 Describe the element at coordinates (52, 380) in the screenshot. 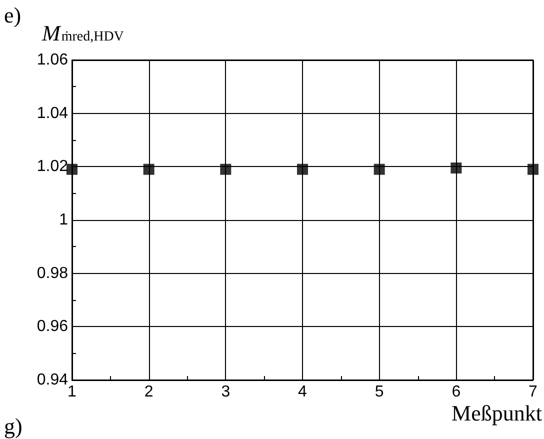

I see `y-tick-label: 0.94` at that location.